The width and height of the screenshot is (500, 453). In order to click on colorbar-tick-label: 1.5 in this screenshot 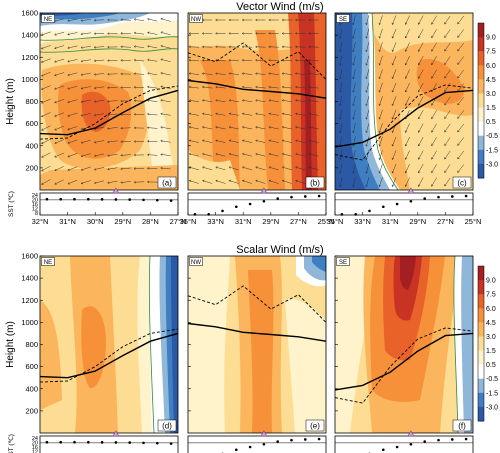, I will do `click(491, 108)`.